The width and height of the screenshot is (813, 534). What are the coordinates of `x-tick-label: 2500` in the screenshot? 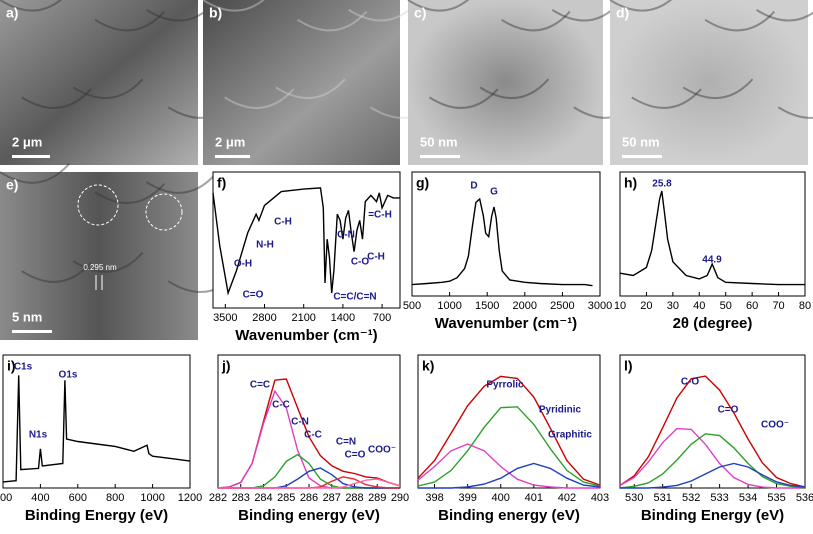 It's located at (562, 306).